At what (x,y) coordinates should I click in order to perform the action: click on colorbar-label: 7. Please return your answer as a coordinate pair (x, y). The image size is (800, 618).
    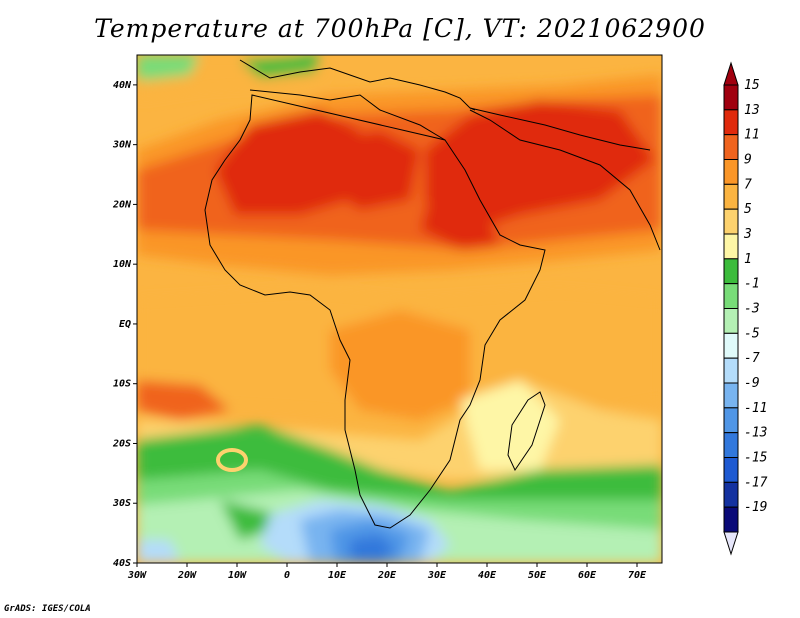
    Looking at the image, I should click on (748, 184).